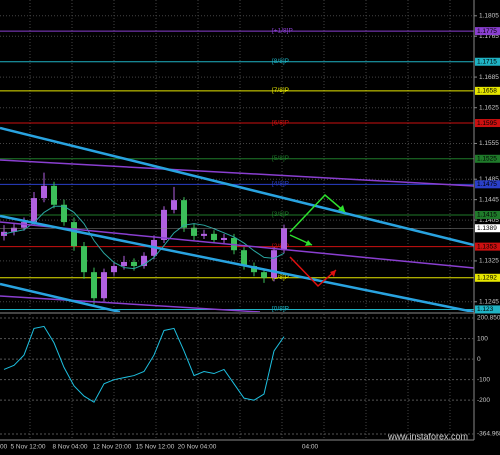  I want to click on x-tick-label: 04:00, so click(310, 447).